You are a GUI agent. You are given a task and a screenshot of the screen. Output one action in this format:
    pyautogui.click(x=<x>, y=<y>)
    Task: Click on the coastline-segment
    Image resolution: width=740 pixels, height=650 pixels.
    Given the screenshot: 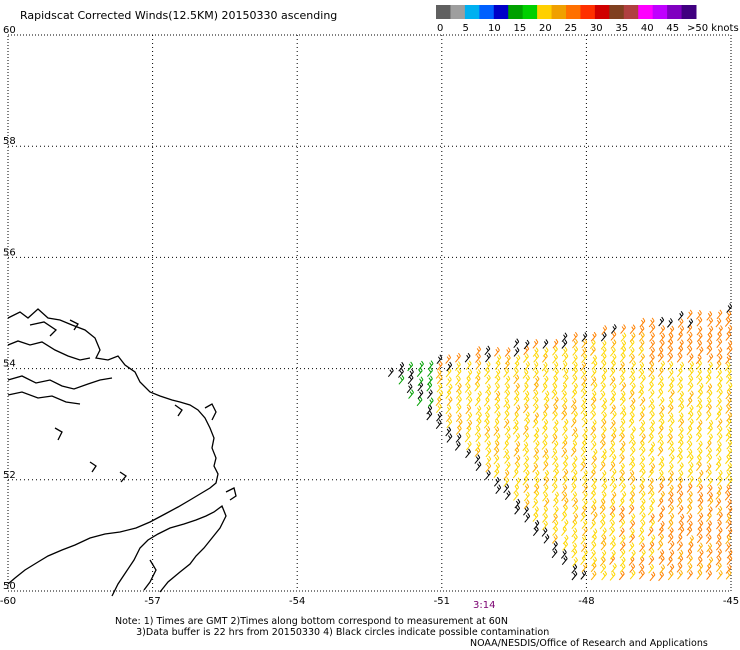 What is the action you would take?
    pyautogui.click(x=93, y=467)
    